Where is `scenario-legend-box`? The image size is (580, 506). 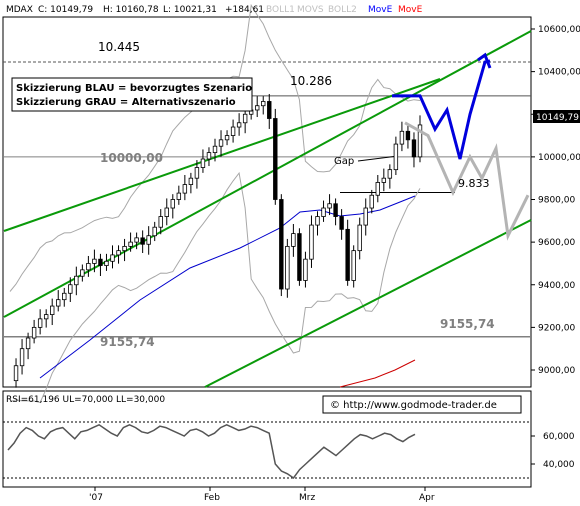 scenario-legend-box is located at coordinates (132, 94).